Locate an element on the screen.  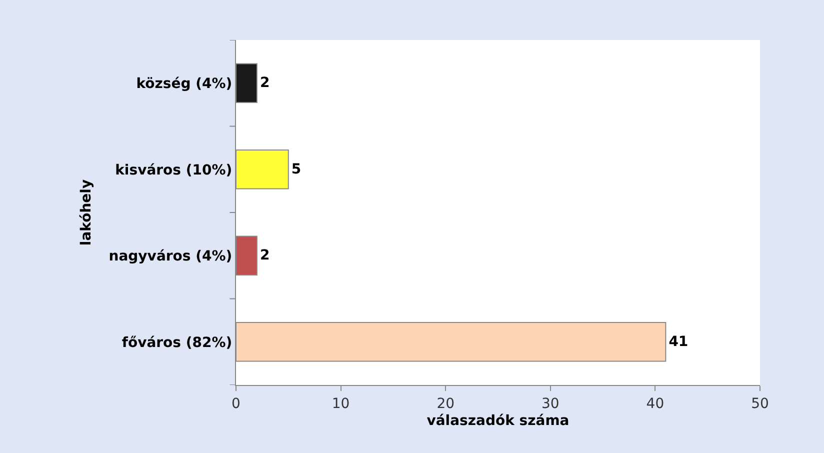
y-tick-label: község (4%) is located at coordinates (184, 84).